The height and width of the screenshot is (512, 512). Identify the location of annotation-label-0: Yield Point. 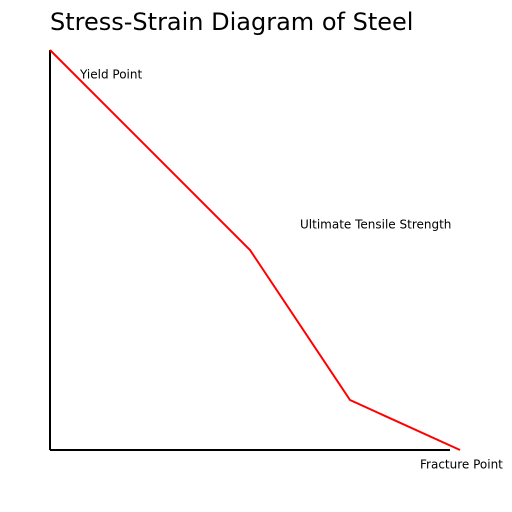
(110, 75).